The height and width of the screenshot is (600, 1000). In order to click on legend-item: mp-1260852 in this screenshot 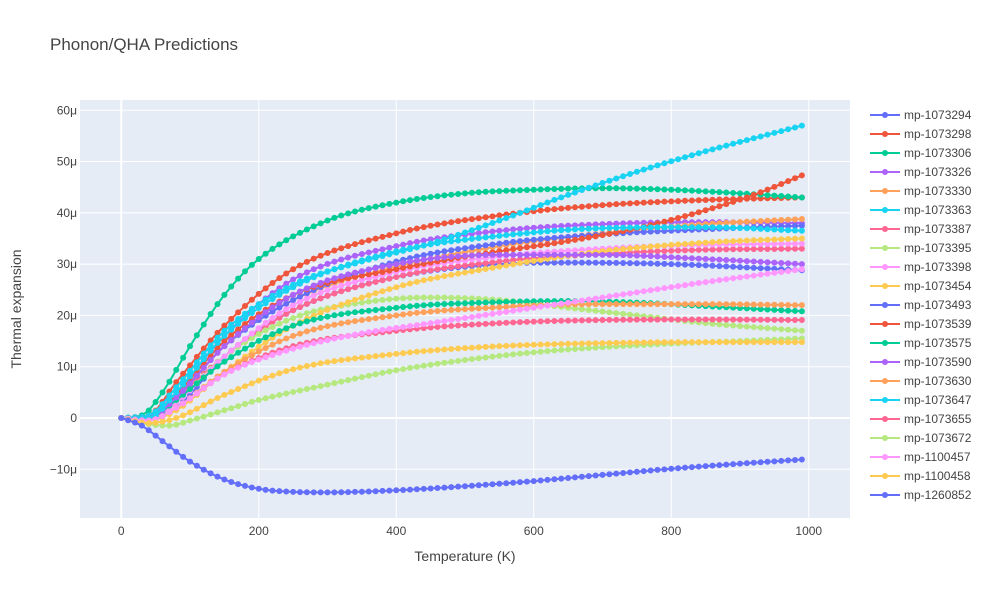, I will do `click(921, 495)`.